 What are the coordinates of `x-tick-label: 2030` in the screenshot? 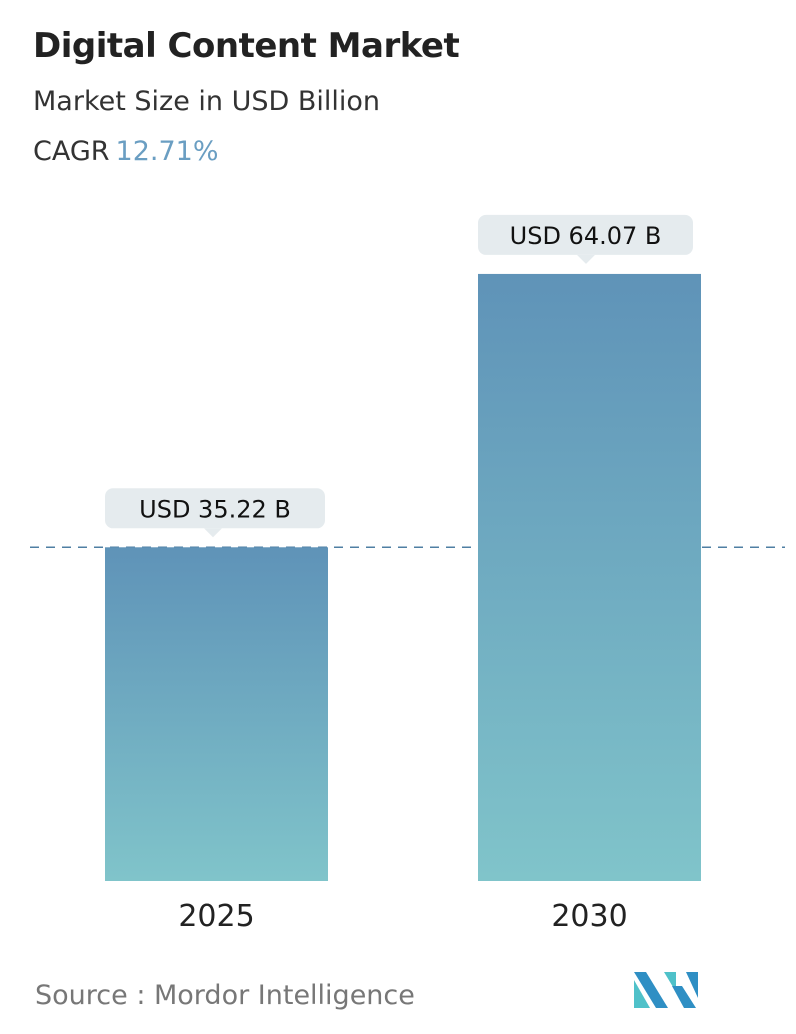 It's located at (589, 916).